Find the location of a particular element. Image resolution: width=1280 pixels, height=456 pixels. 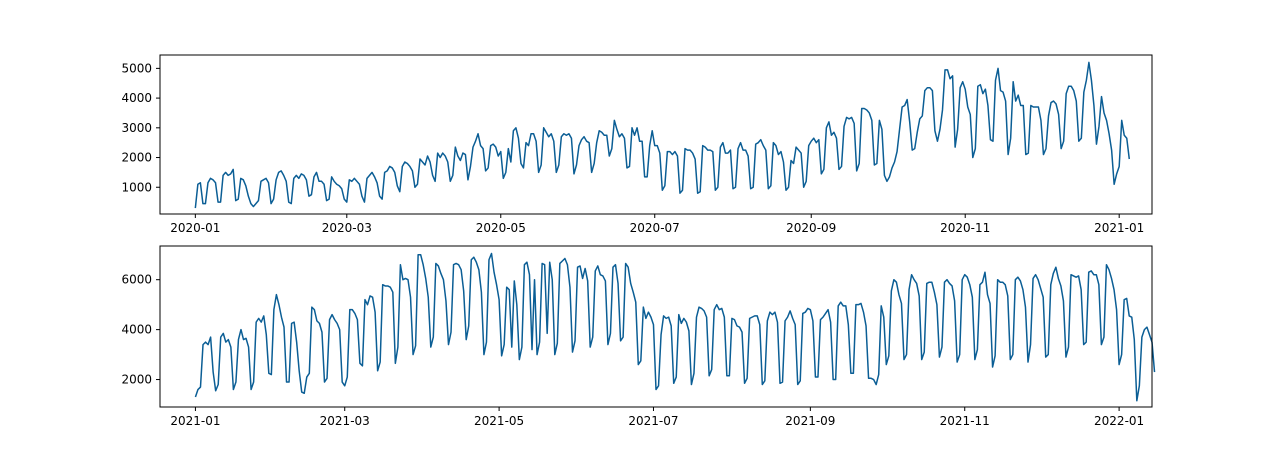

y-tick-label: 6000 is located at coordinates (136, 280).